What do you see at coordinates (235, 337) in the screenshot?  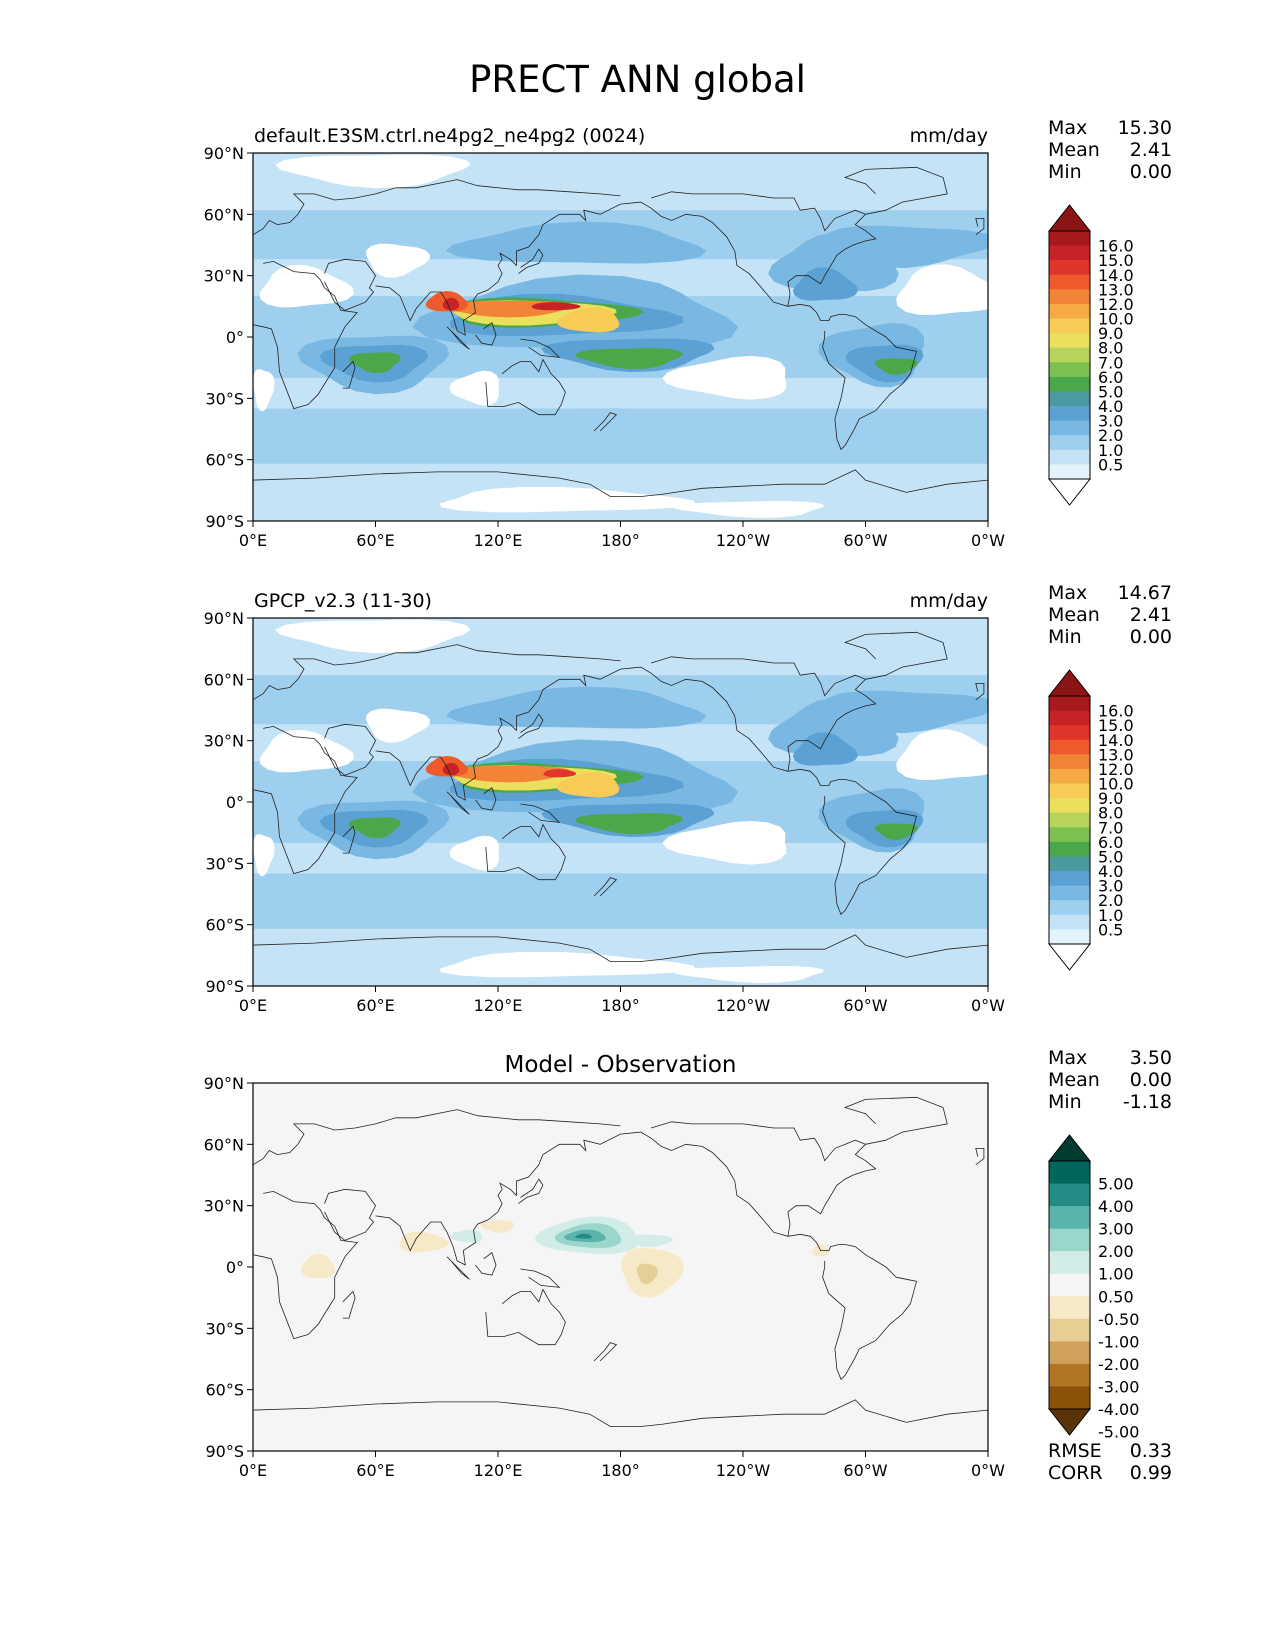 I see `lat-tick-label: 0°` at bounding box center [235, 337].